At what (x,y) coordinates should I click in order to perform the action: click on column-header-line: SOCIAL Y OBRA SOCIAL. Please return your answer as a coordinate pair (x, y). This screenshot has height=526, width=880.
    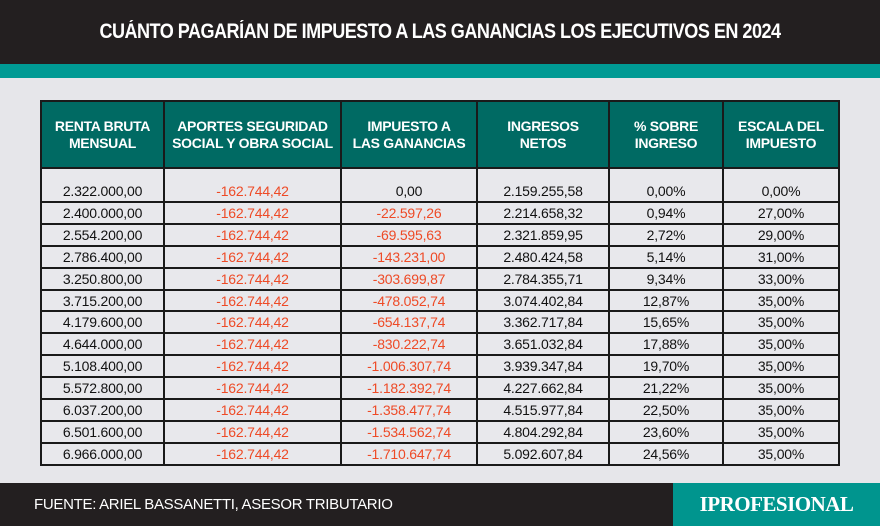
    Looking at the image, I should click on (252, 142).